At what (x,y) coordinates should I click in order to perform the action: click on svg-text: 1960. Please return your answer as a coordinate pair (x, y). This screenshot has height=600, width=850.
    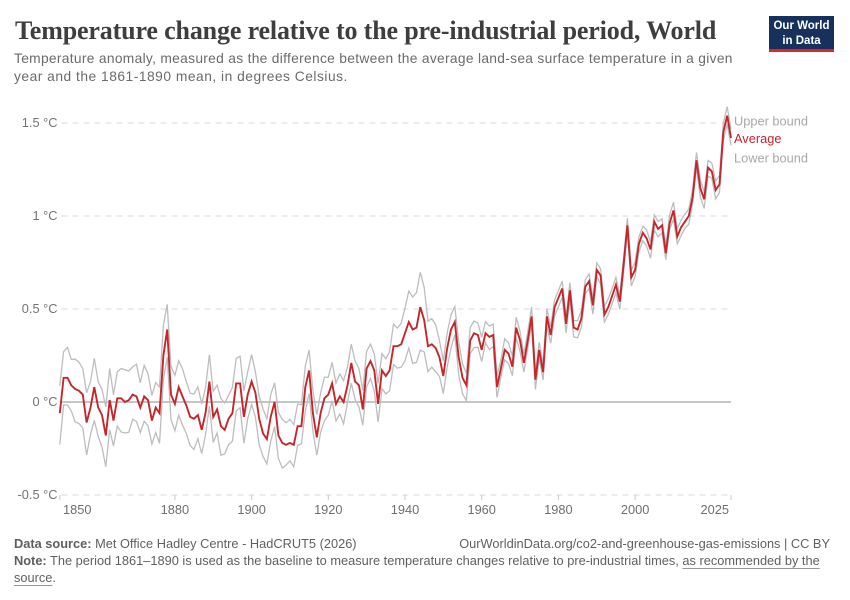
    Looking at the image, I should click on (481, 509).